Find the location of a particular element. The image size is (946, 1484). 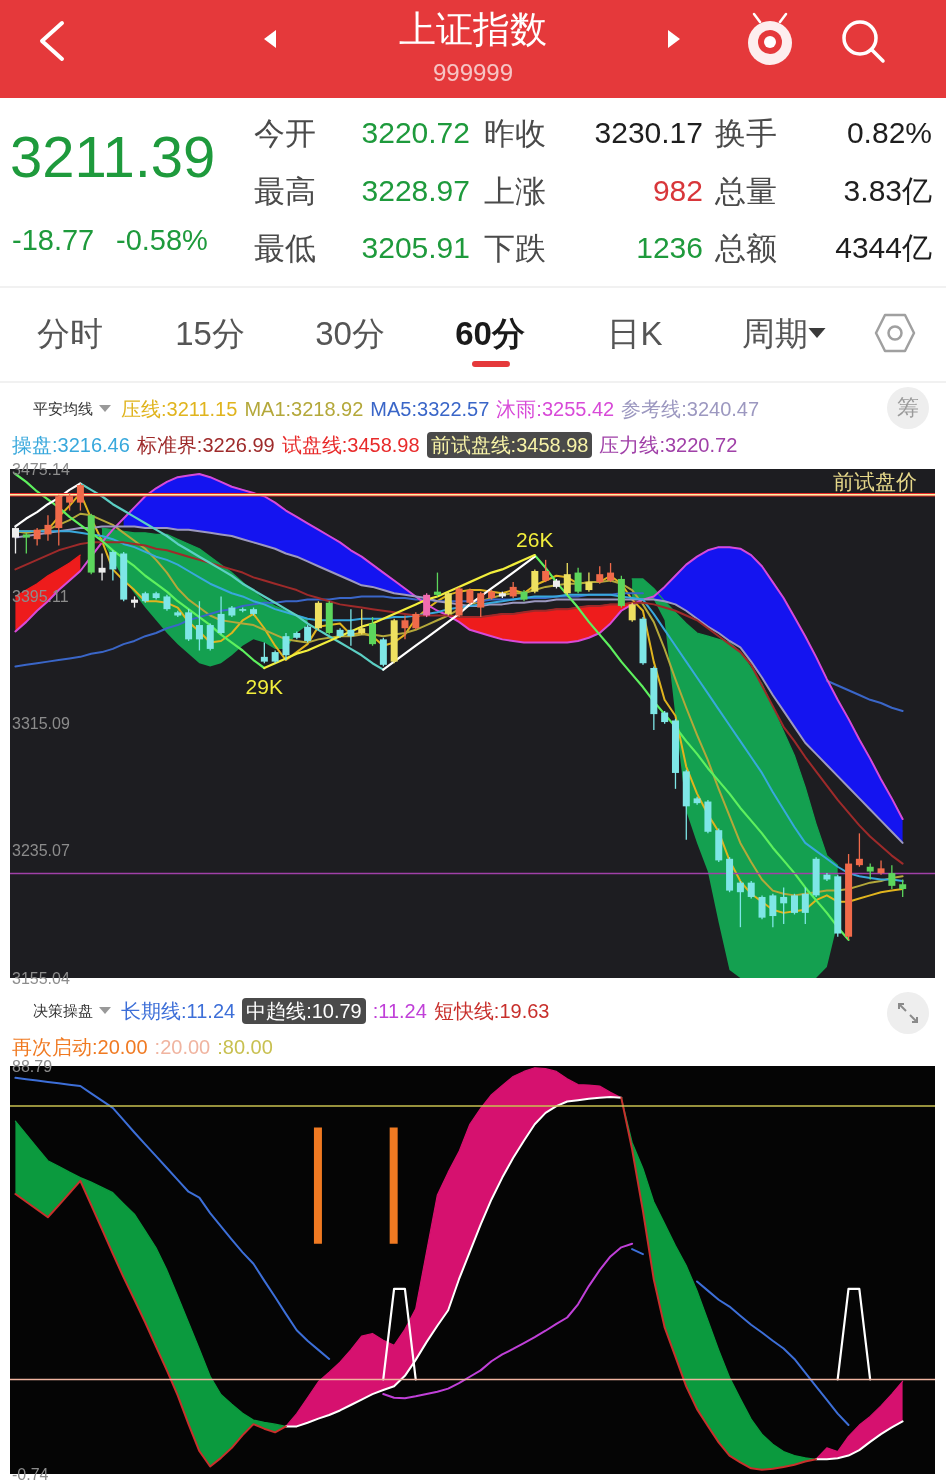

text: -0.58% is located at coordinates (162, 239).